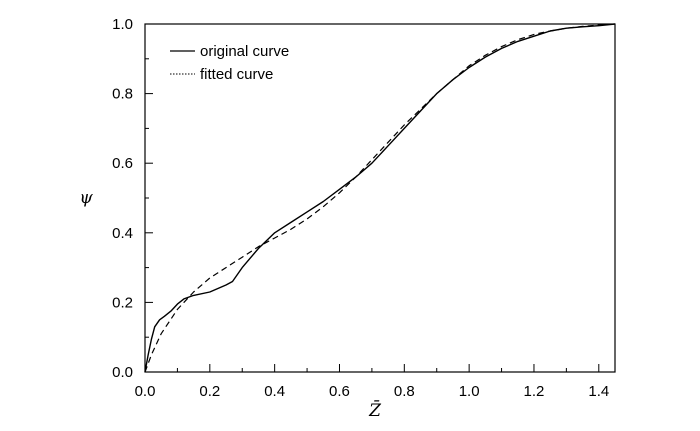 The image size is (700, 431). What do you see at coordinates (372, 382) in the screenshot?
I see `x-axis-ticks: 0.0 0.2 0.4 0.6 0.8 1.0 1.2 1.4` at bounding box center [372, 382].